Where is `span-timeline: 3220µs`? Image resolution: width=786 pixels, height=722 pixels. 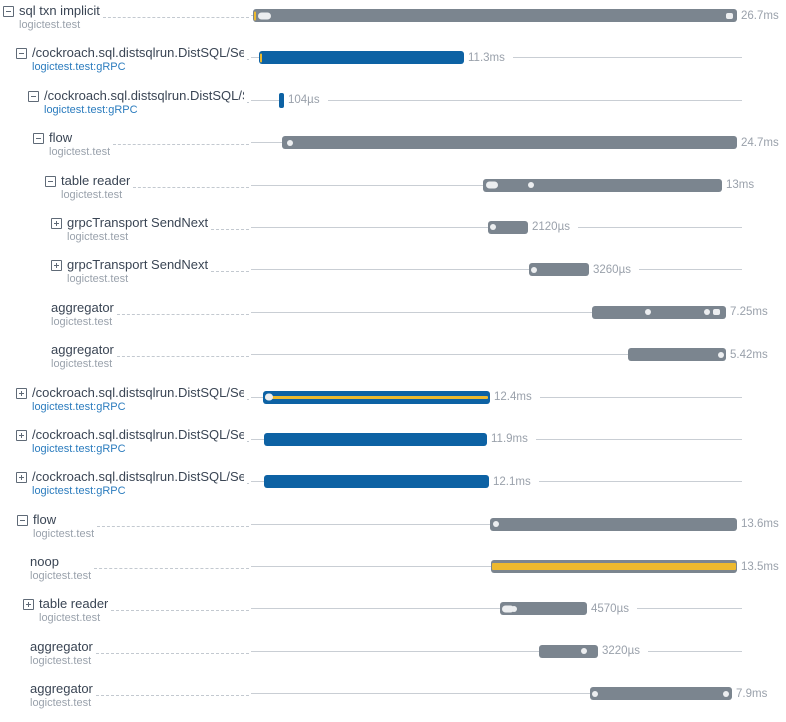 span-timeline: 3220µs is located at coordinates (496, 651).